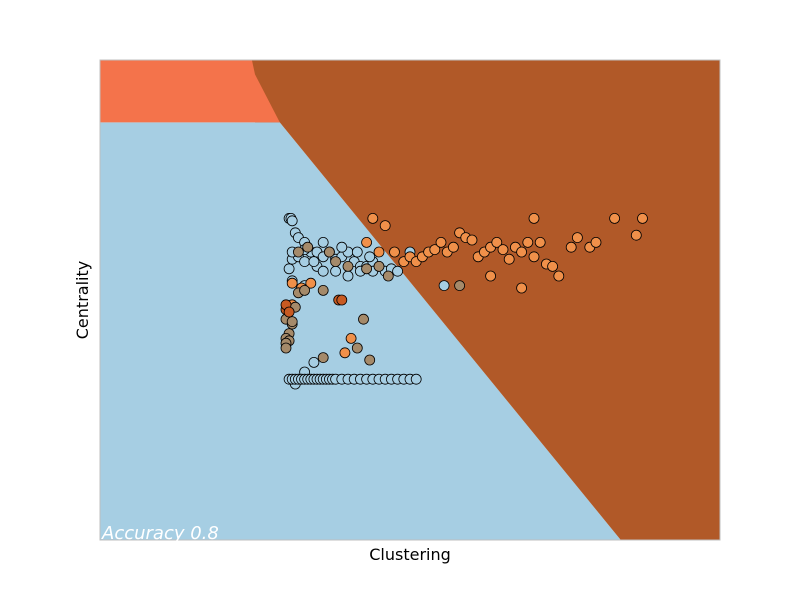  What do you see at coordinates (410, 554) in the screenshot?
I see `x-axis-label: Clustering` at bounding box center [410, 554].